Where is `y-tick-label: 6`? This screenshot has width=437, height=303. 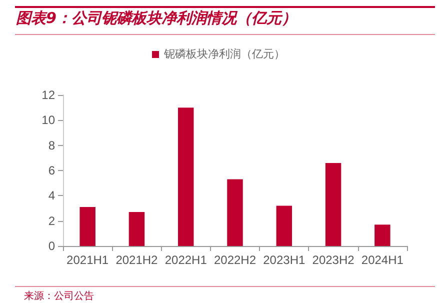 y-tick-label: 6 is located at coordinates (52, 171).